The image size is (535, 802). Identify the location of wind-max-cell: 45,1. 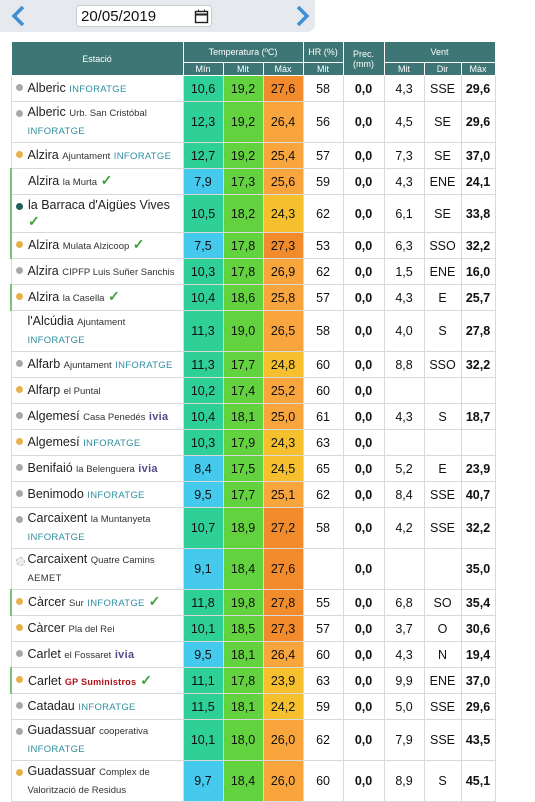
(478, 781).